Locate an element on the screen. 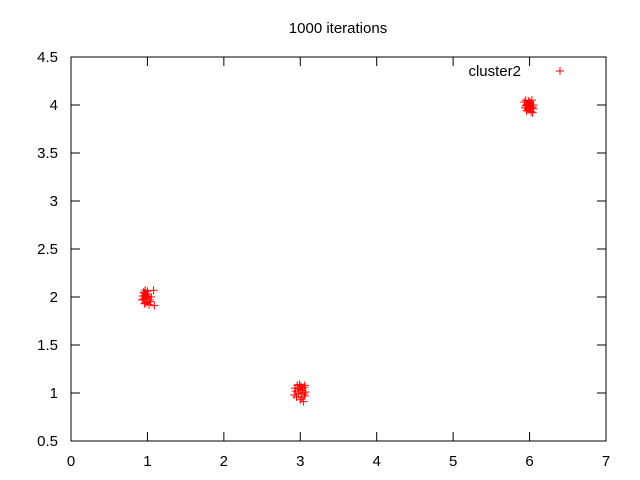 This screenshot has height=480, width=640. legend: cluster2 is located at coordinates (516, 71).